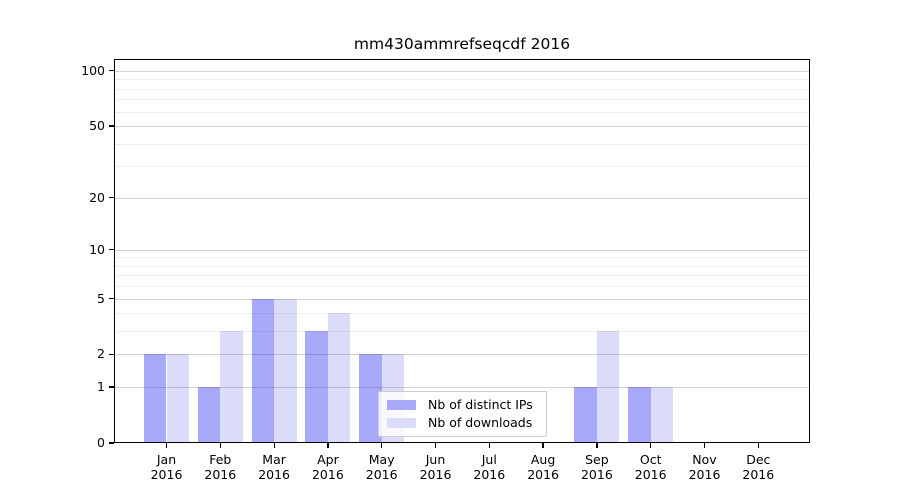  I want to click on x-tick-mark-apr, so click(328, 445).